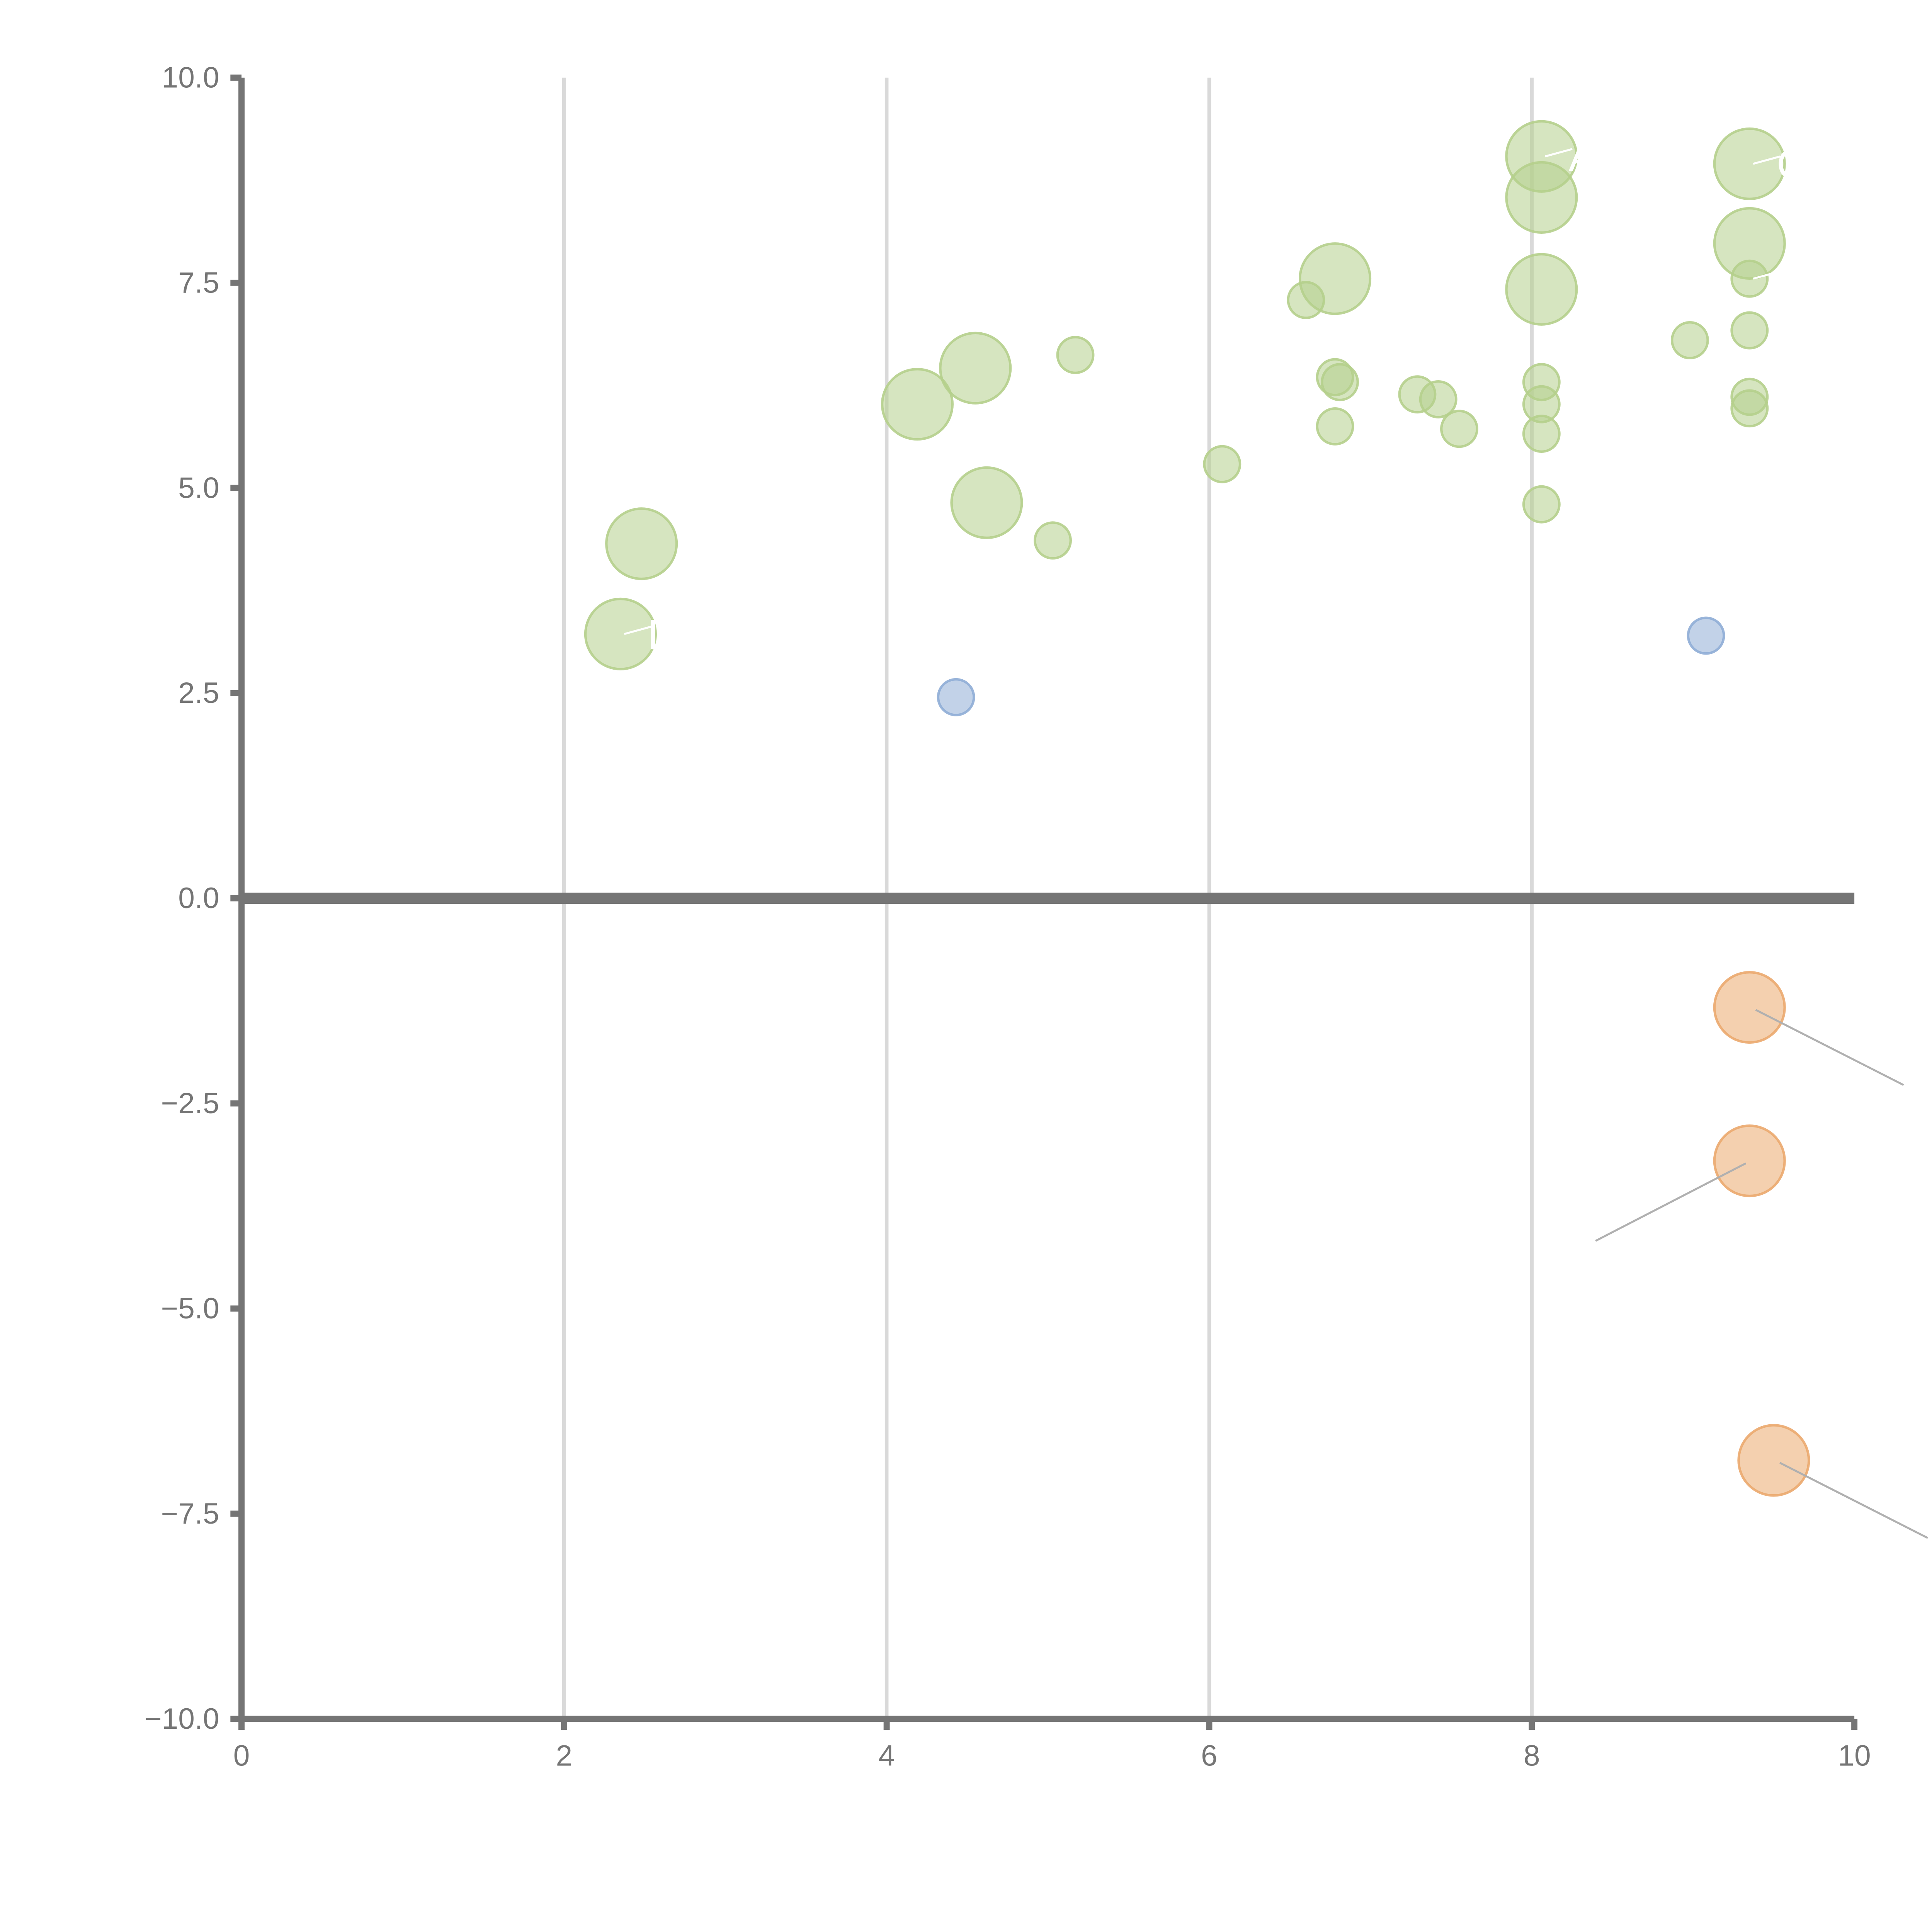 The width and height of the screenshot is (1932, 1932). I want to click on x-tick-label: 2, so click(564, 1756).